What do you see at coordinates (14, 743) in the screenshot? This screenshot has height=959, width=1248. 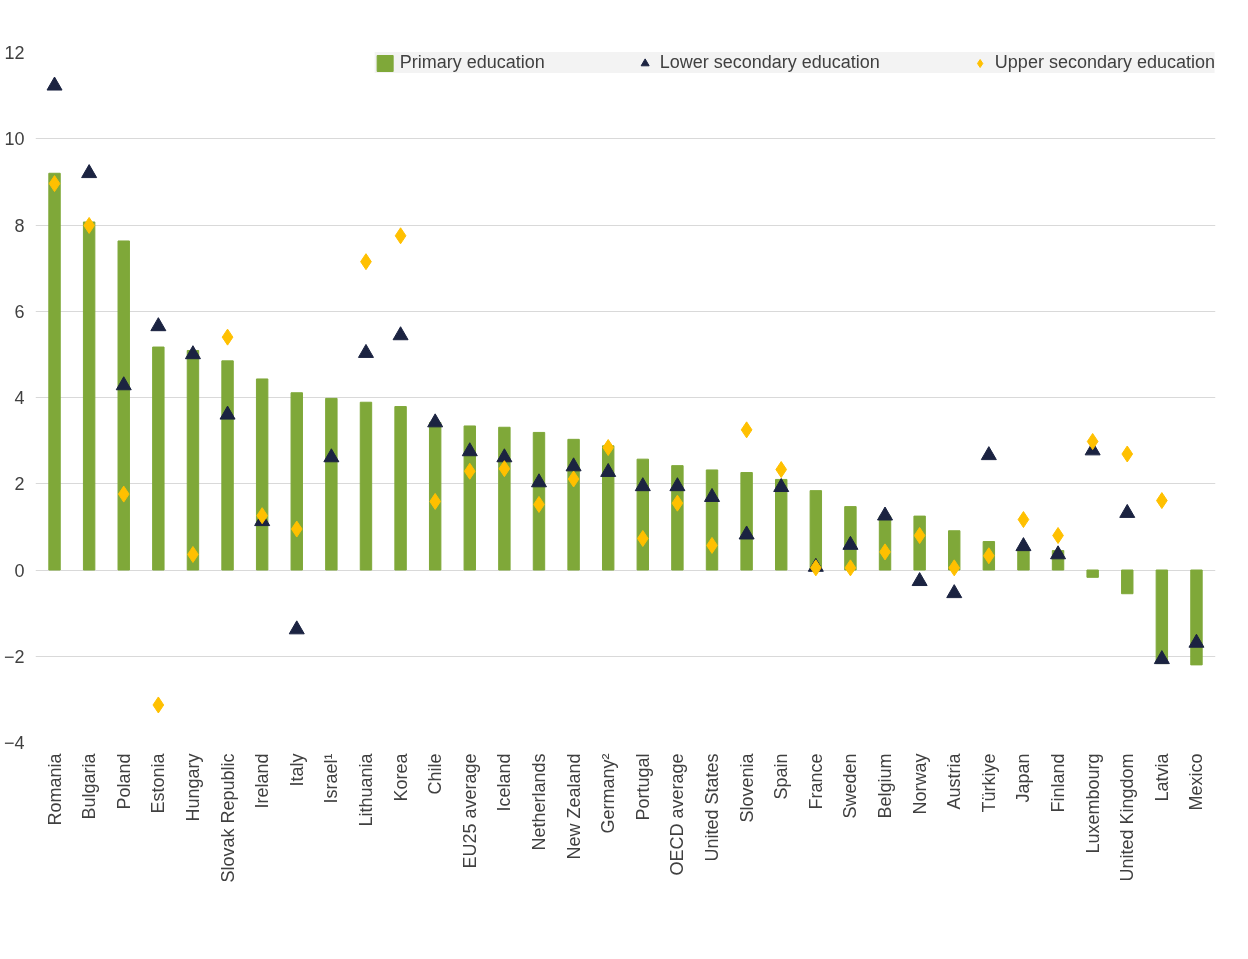 I see `y-tick-label: −4` at bounding box center [14, 743].